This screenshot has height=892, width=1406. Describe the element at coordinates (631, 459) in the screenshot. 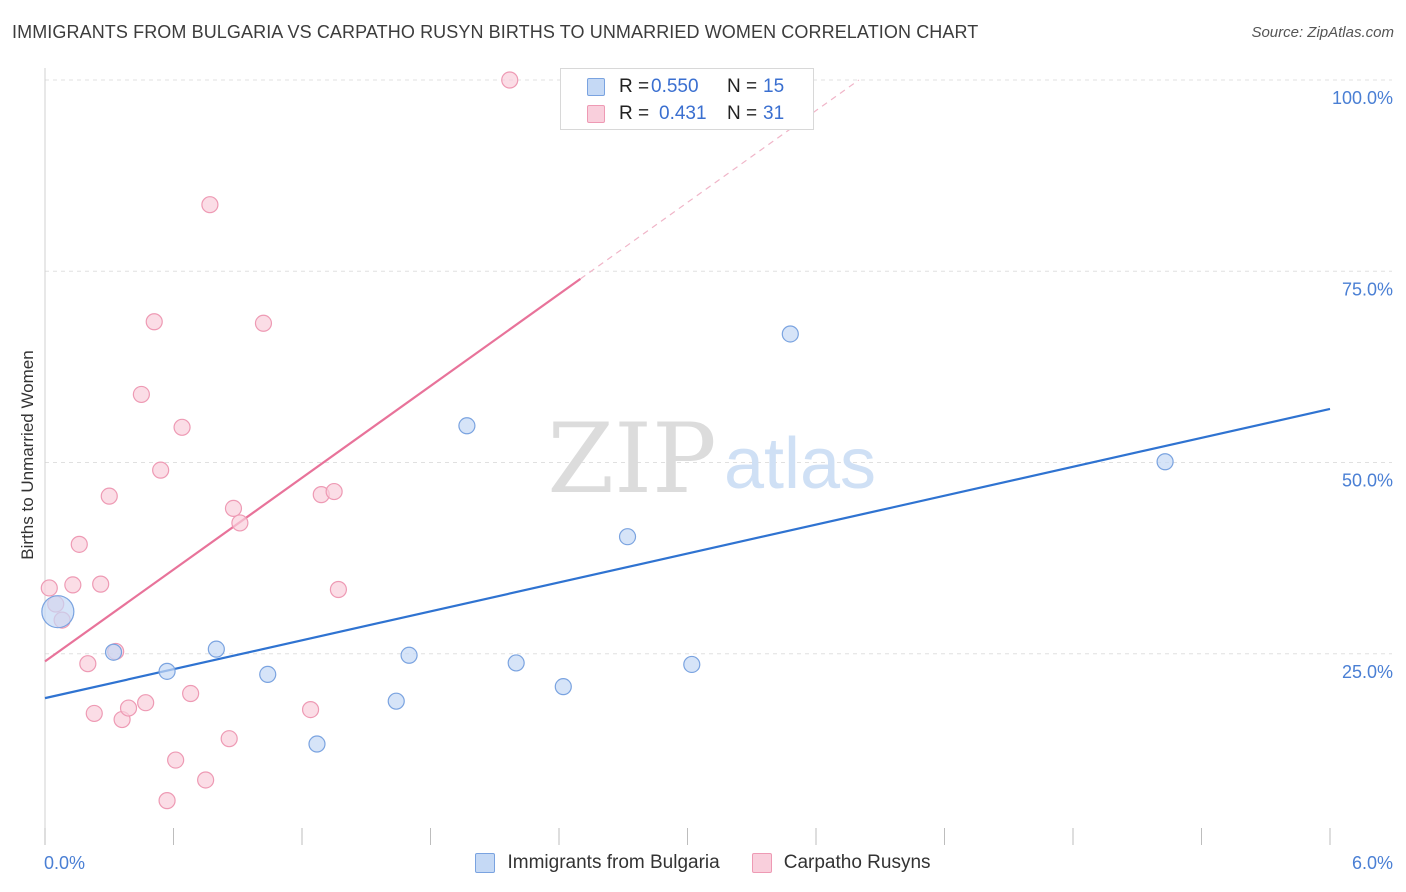

I see `watermark-zip: ZIP` at that location.